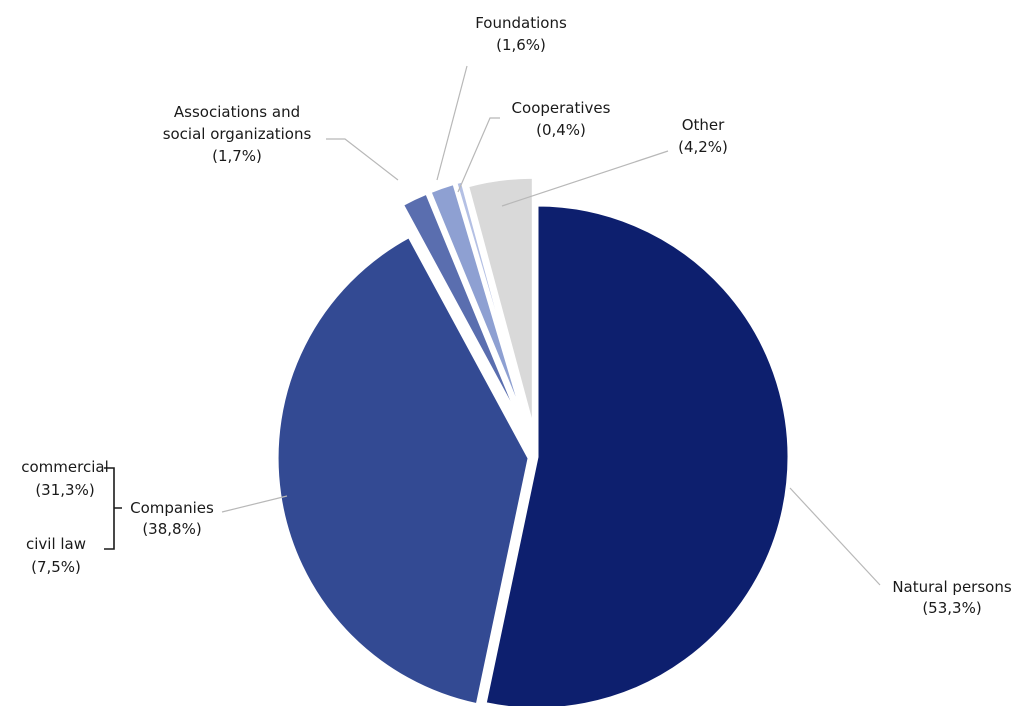  I want to click on pct-natural-persons: (53,3%), so click(951, 608).